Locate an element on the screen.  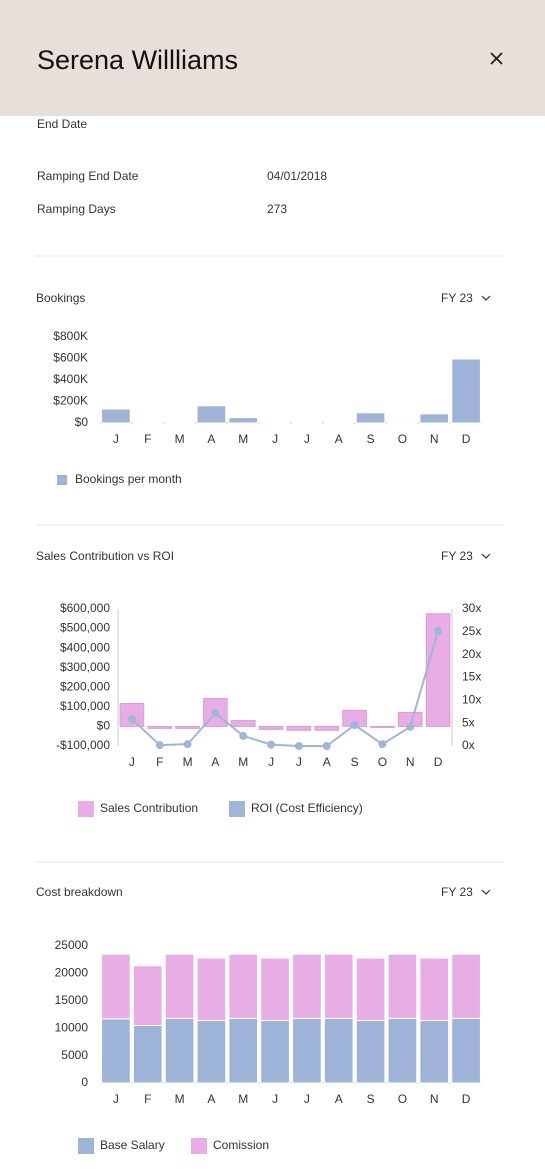
y2-tick-label: 20x is located at coordinates (471, 654).